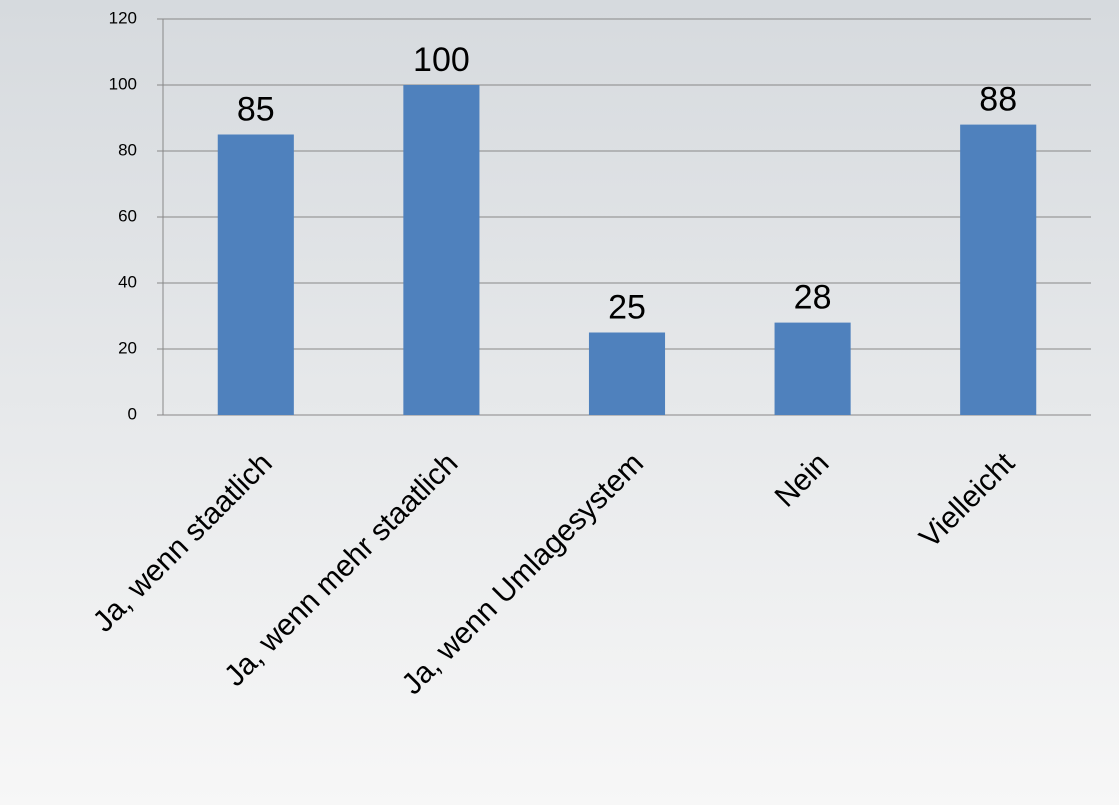 Image resolution: width=1119 pixels, height=805 pixels. I want to click on data-label: 85, so click(256, 110).